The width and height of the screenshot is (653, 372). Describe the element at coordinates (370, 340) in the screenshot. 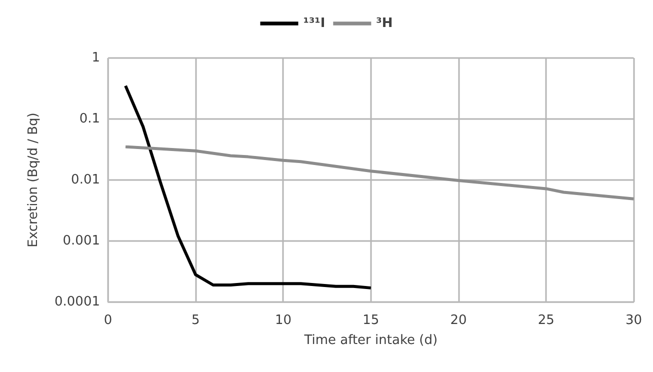

I see `x-axis-title: Time after intake (d)` at that location.